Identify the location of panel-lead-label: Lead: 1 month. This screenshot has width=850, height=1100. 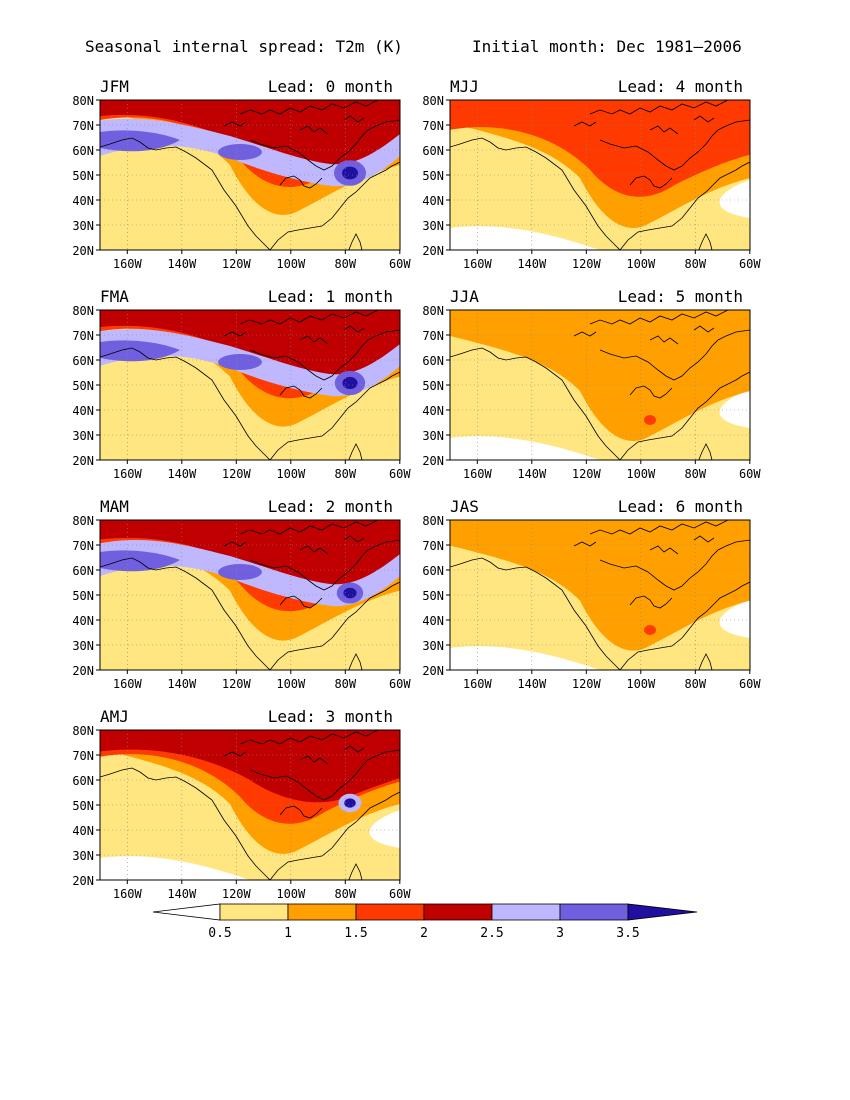
(330, 296).